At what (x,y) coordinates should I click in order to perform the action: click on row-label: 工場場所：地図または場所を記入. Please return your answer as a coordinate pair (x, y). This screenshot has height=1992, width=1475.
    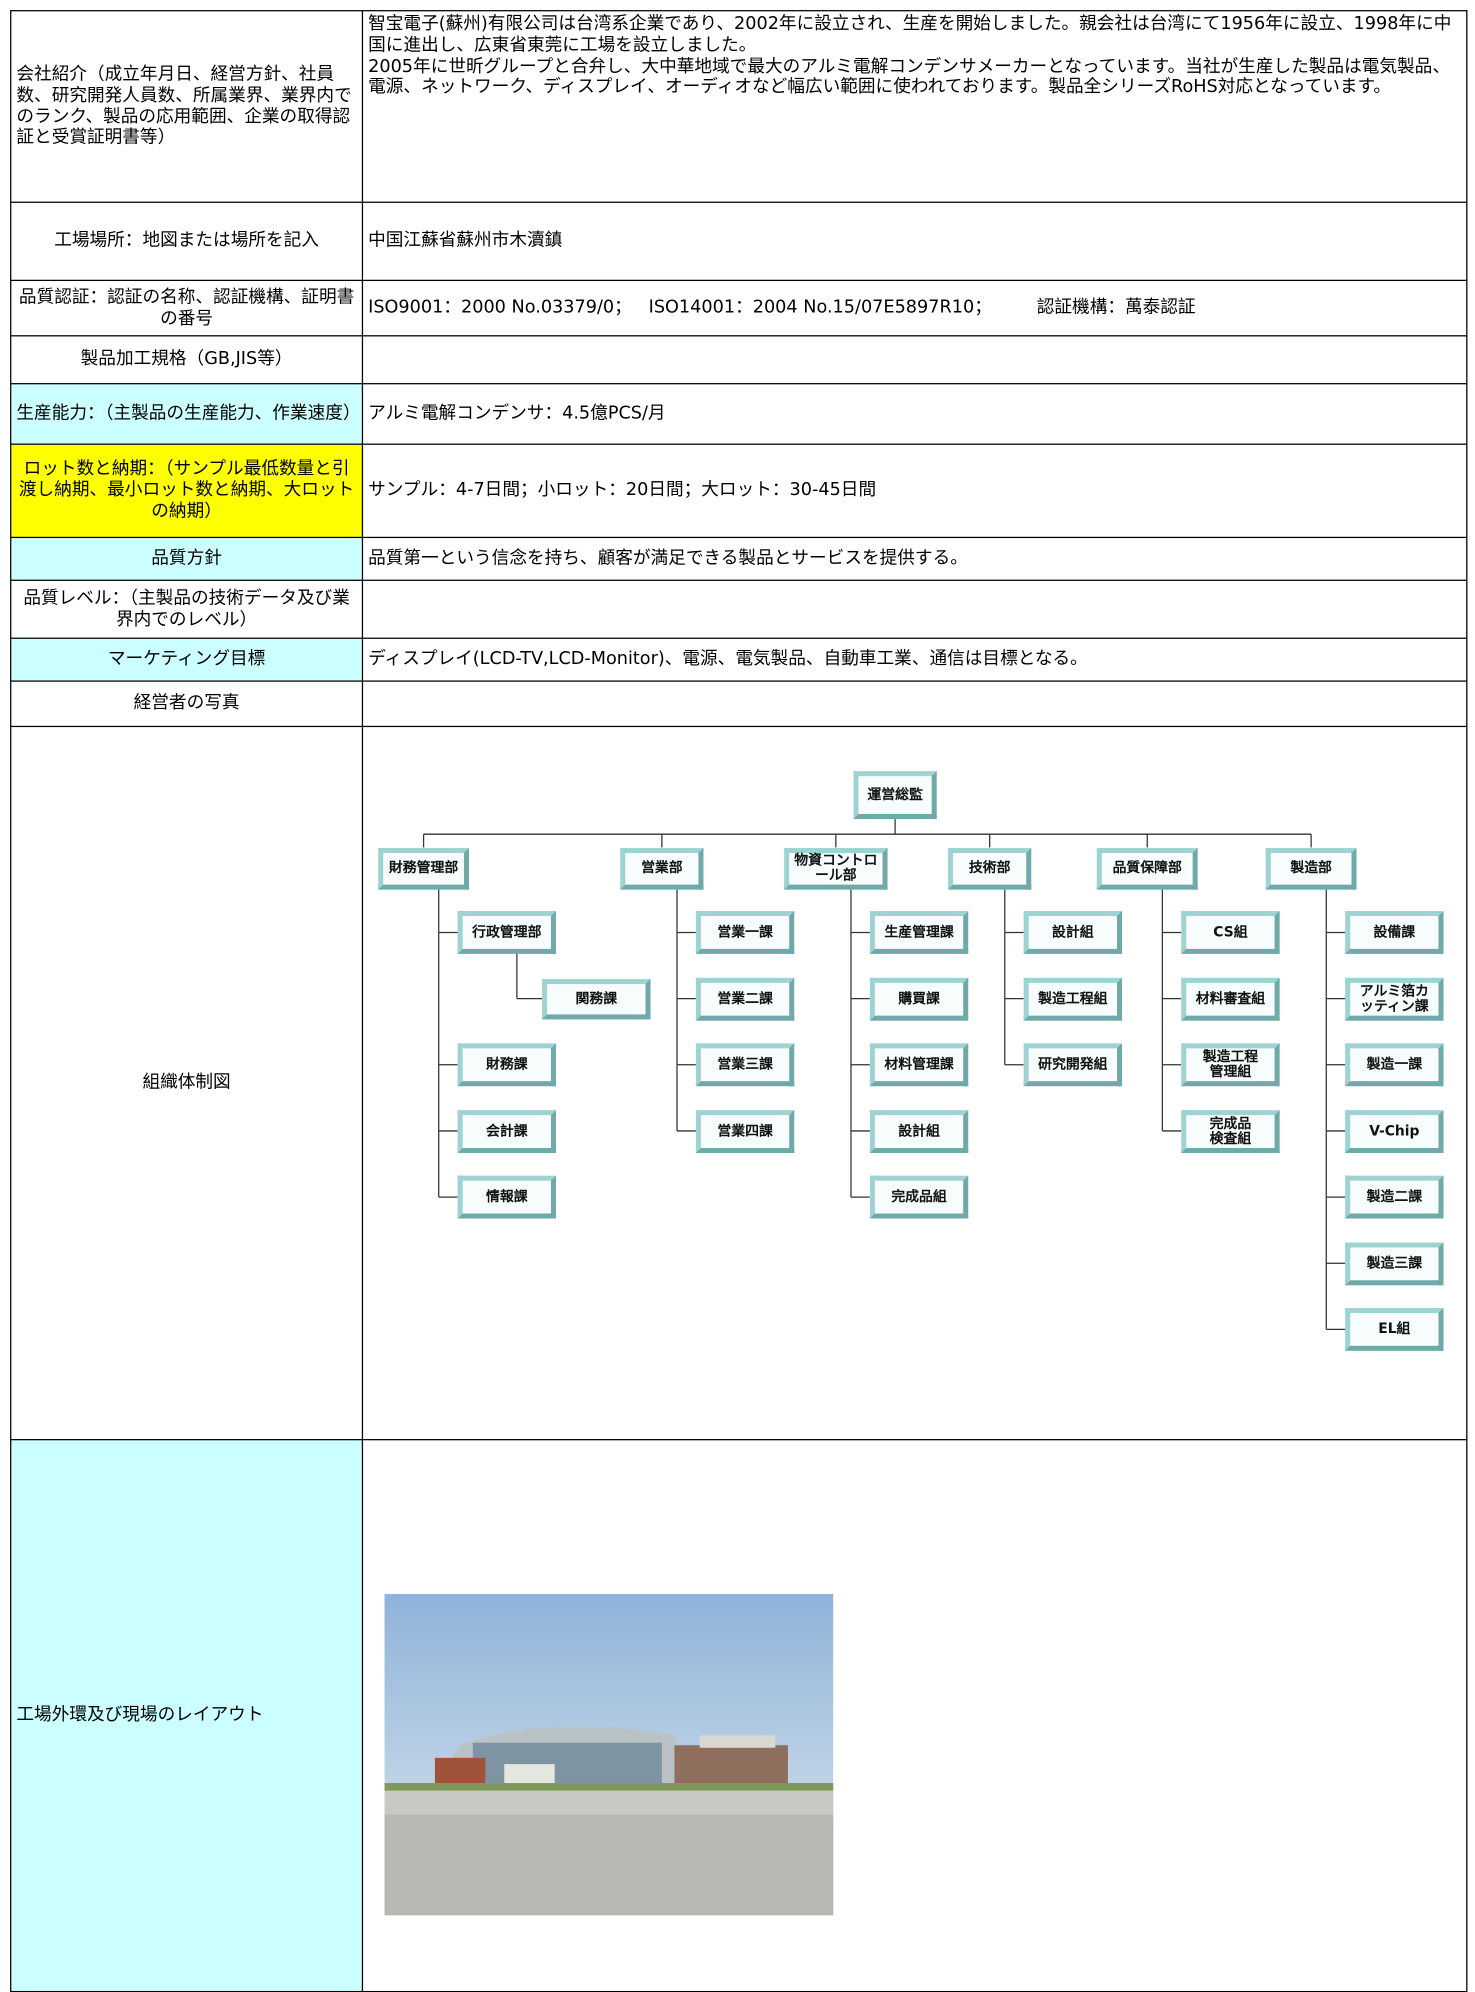
    Looking at the image, I should click on (187, 241).